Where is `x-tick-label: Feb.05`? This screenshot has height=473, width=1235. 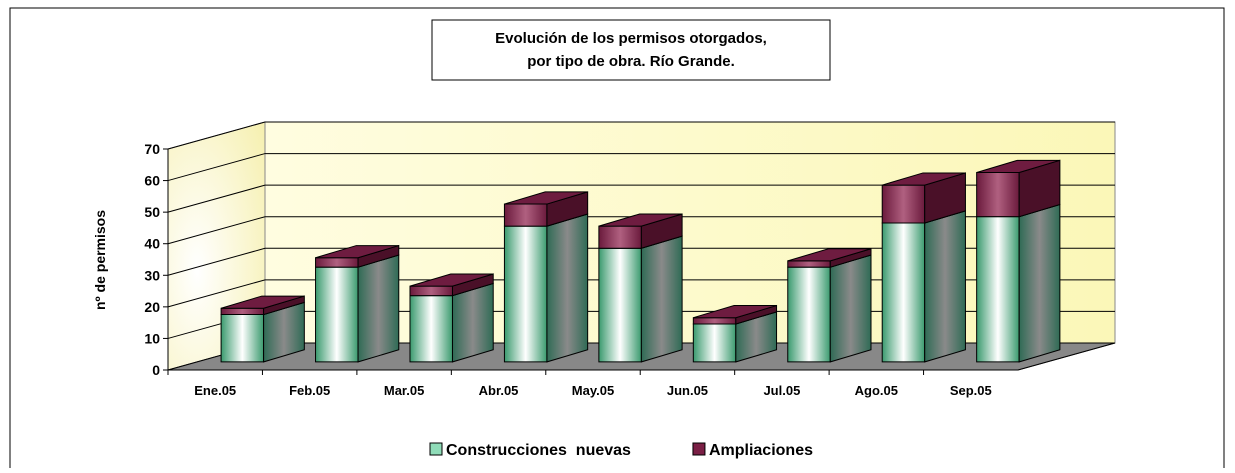
x-tick-label: Feb.05 is located at coordinates (309, 390).